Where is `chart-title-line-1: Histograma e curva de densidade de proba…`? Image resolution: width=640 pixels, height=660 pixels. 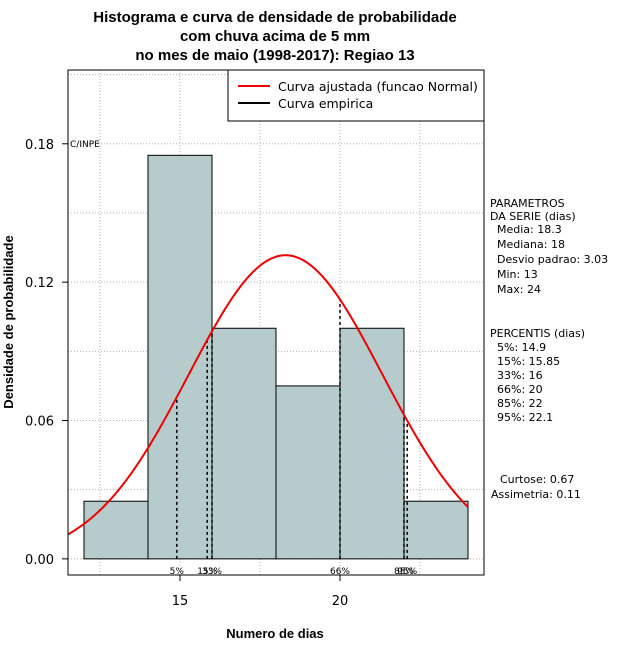
chart-title-line-1: Histograma e curva de densidade de proba… is located at coordinates (274, 17).